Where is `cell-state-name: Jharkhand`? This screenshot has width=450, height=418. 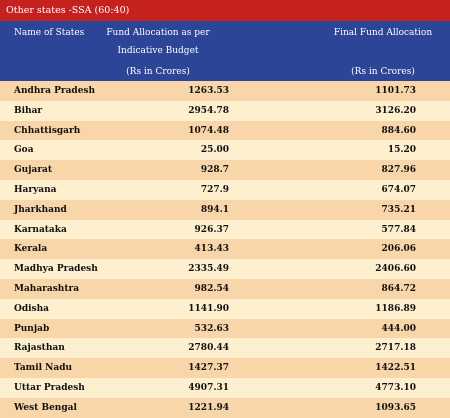
cell-state-name: Jharkhand is located at coordinates (40, 209).